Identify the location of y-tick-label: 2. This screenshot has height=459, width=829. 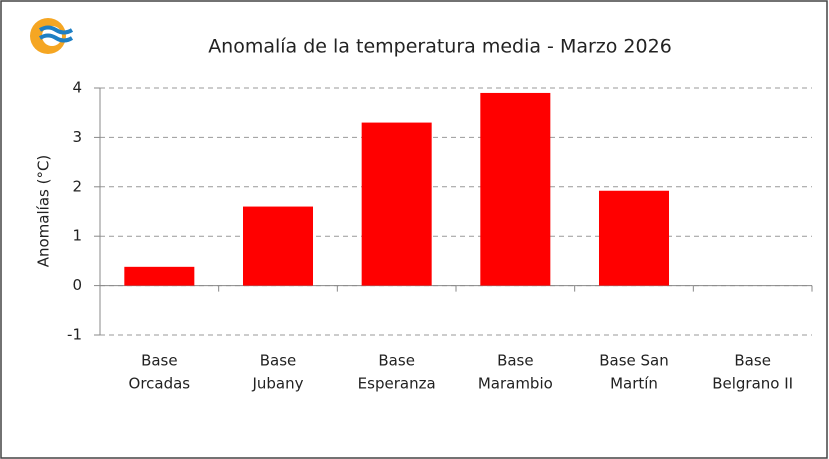
(77, 186).